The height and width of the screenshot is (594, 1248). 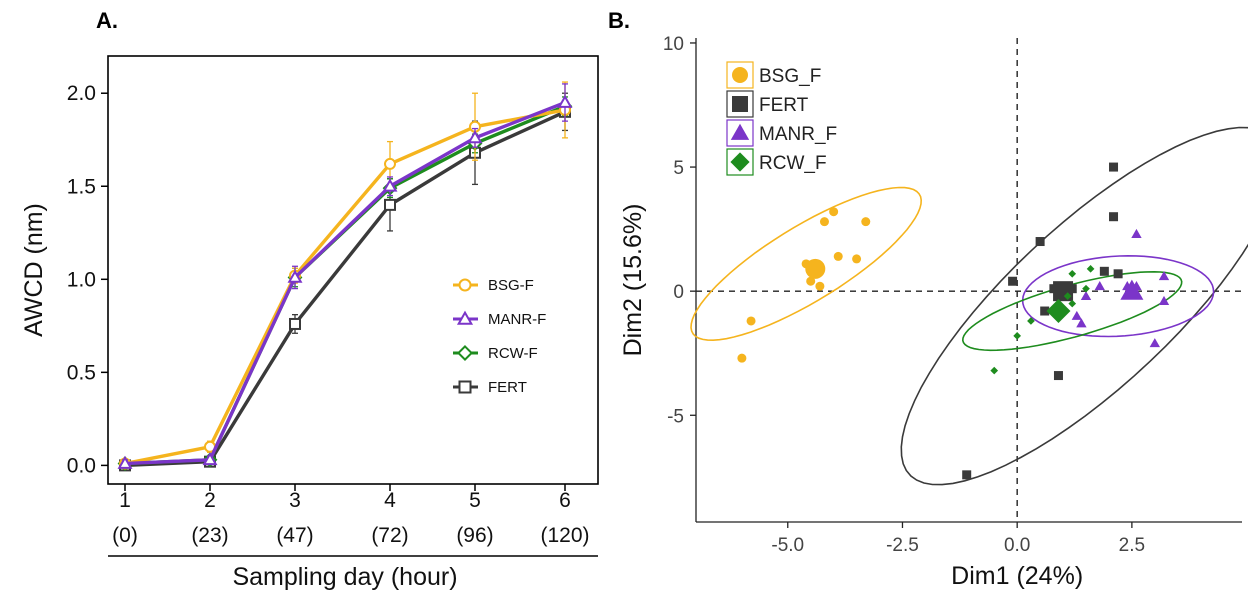 I want to click on x-tick-label: -5.0, so click(x=787, y=545).